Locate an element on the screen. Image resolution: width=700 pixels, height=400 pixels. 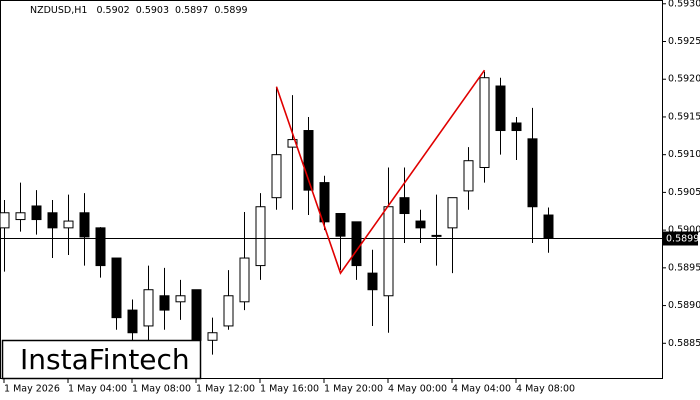
x-tick-label: 1 May 12:00 is located at coordinates (225, 389).